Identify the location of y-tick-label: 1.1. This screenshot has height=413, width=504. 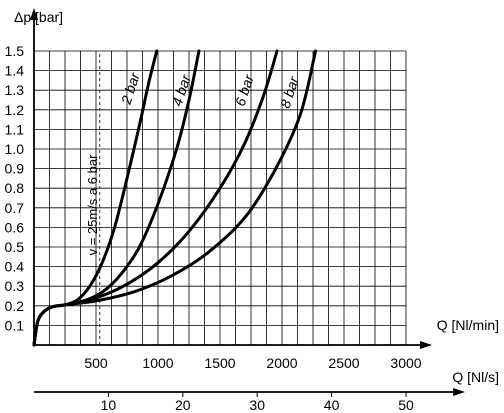
(15, 129).